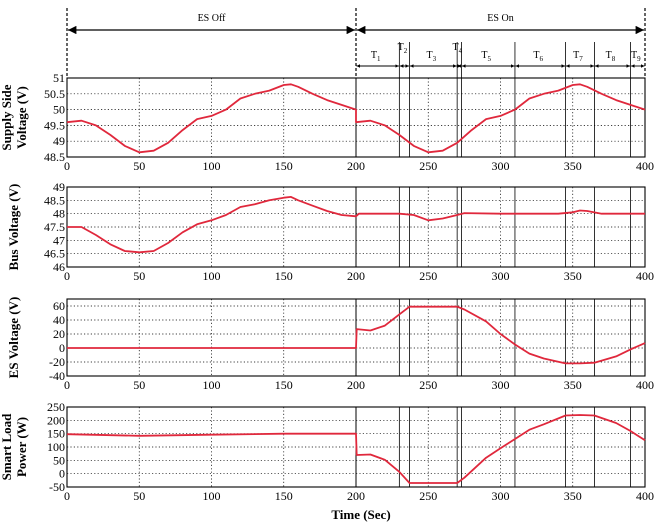 This screenshot has height=524, width=658. I want to click on interval-label: T6, so click(538, 56).